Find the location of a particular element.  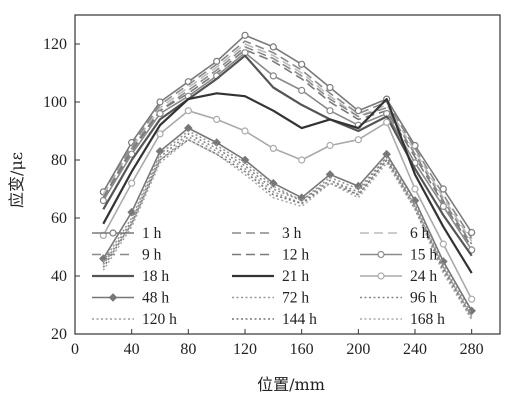

x-tick-label: 280 is located at coordinates (472, 349).